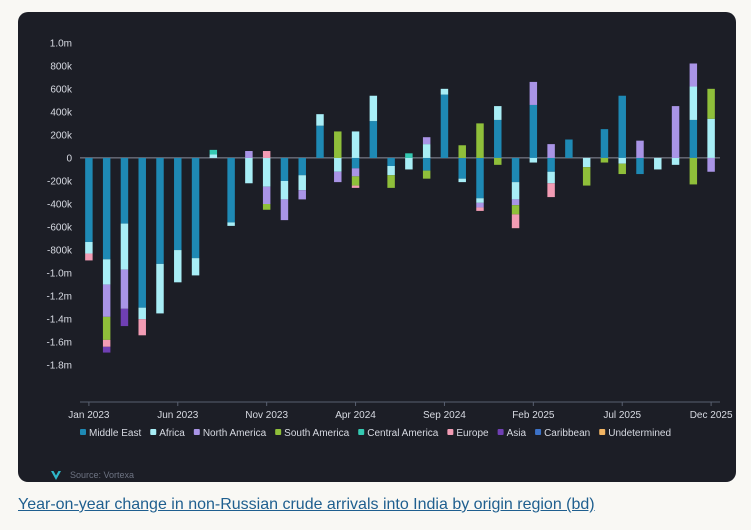 The height and width of the screenshot is (530, 751). What do you see at coordinates (59, 297) in the screenshot?
I see `y-tick-label: -1.2m` at bounding box center [59, 297].